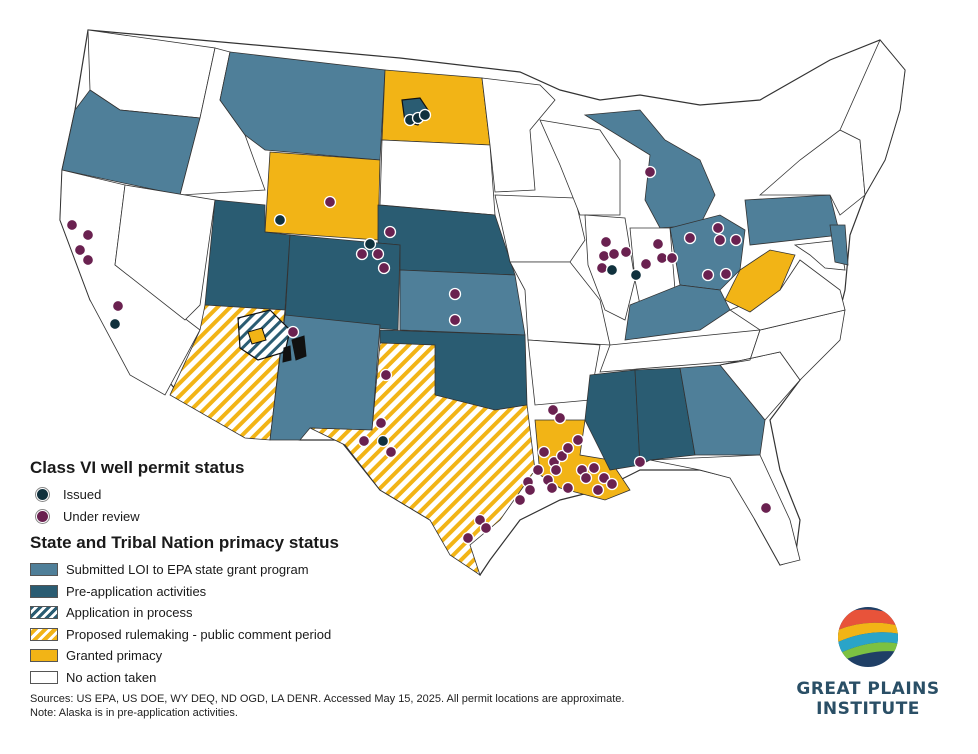 The image size is (978, 754). What do you see at coordinates (665, 416) in the screenshot?
I see `state-alabama` at bounding box center [665, 416].